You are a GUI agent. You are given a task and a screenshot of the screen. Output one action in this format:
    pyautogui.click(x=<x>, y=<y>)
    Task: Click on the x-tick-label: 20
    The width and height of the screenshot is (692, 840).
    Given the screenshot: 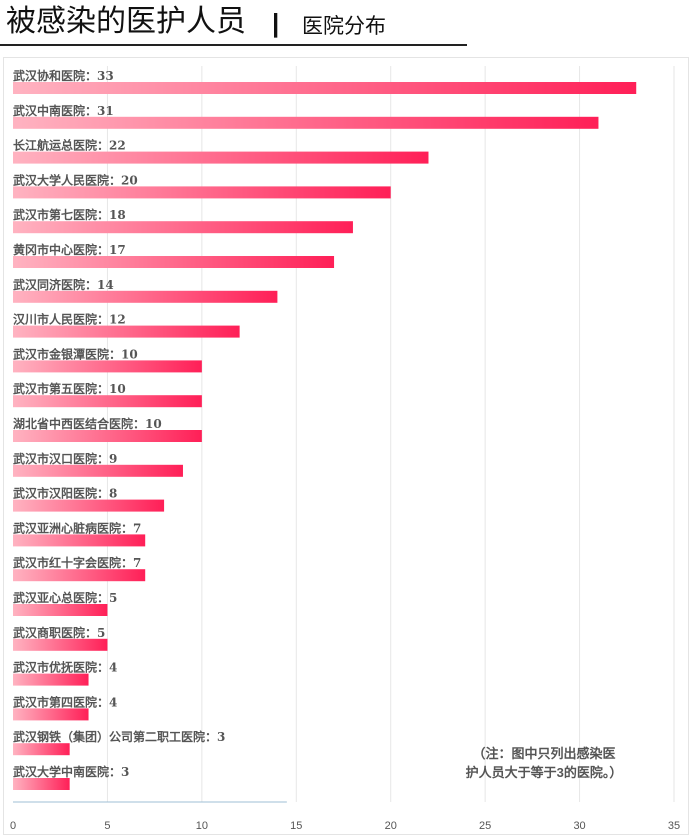 What is the action you would take?
    pyautogui.click(x=391, y=826)
    